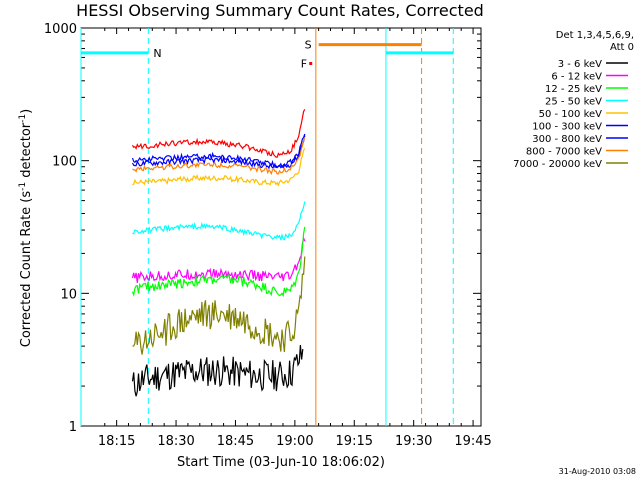 The image size is (640, 480). I want to click on y-tick-label: 10, so click(68, 294).